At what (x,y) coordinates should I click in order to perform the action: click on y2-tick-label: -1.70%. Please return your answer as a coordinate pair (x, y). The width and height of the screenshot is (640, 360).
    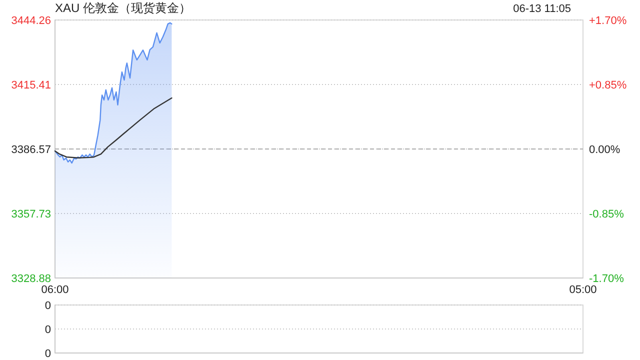
    Looking at the image, I should click on (606, 279).